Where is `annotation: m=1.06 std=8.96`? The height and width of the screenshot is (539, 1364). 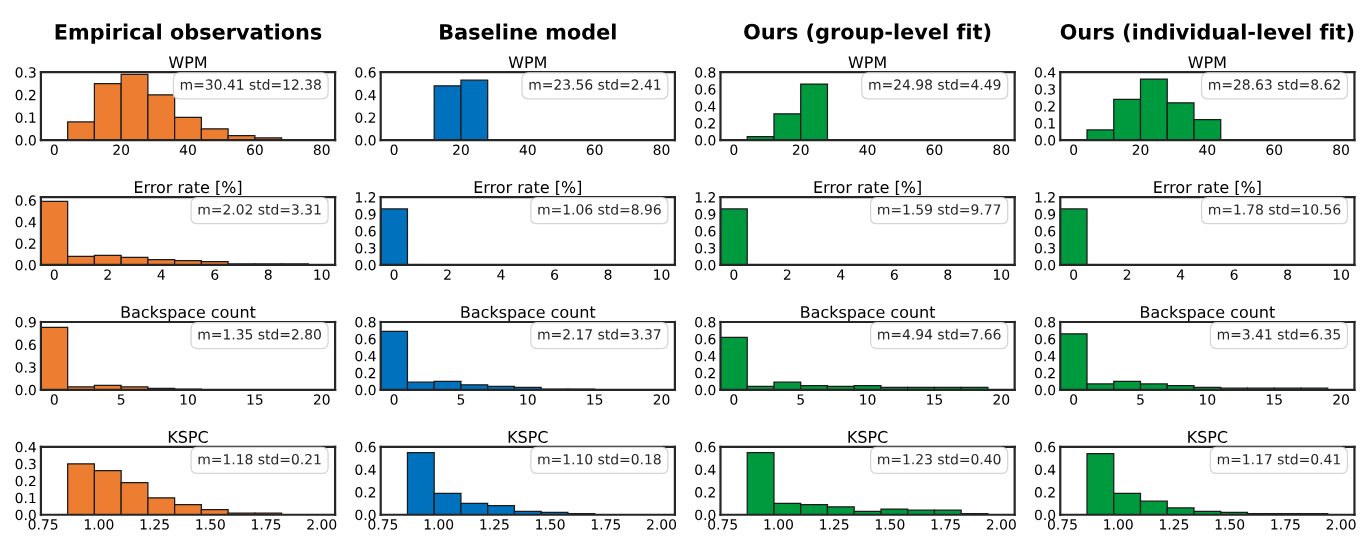 annotation: m=1.06 std=8.96 is located at coordinates (599, 209).